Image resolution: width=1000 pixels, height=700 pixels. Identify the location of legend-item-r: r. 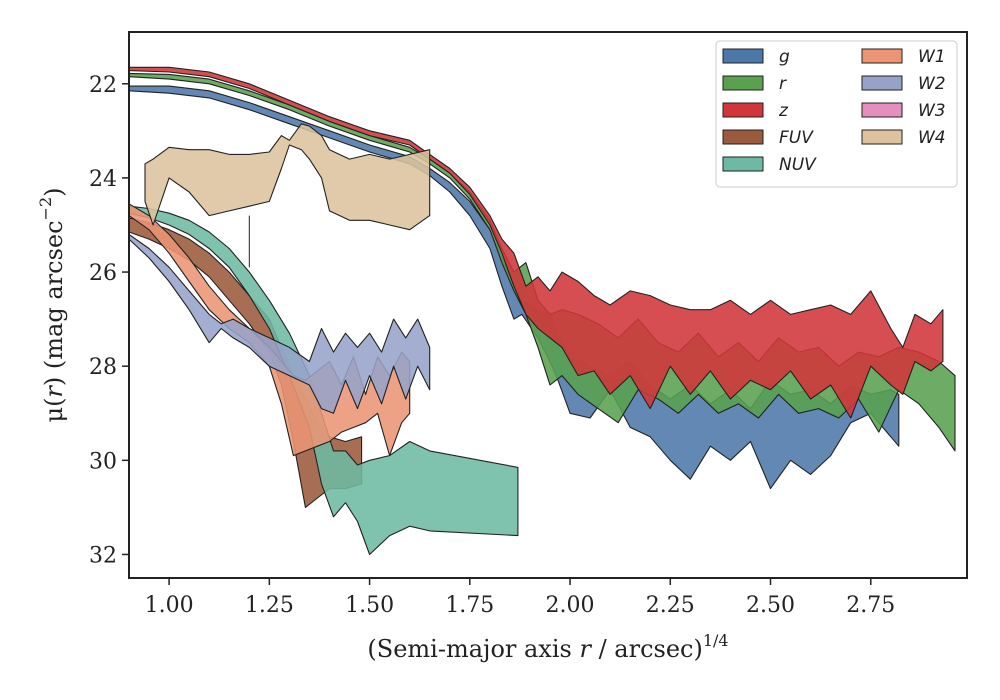
(754, 84).